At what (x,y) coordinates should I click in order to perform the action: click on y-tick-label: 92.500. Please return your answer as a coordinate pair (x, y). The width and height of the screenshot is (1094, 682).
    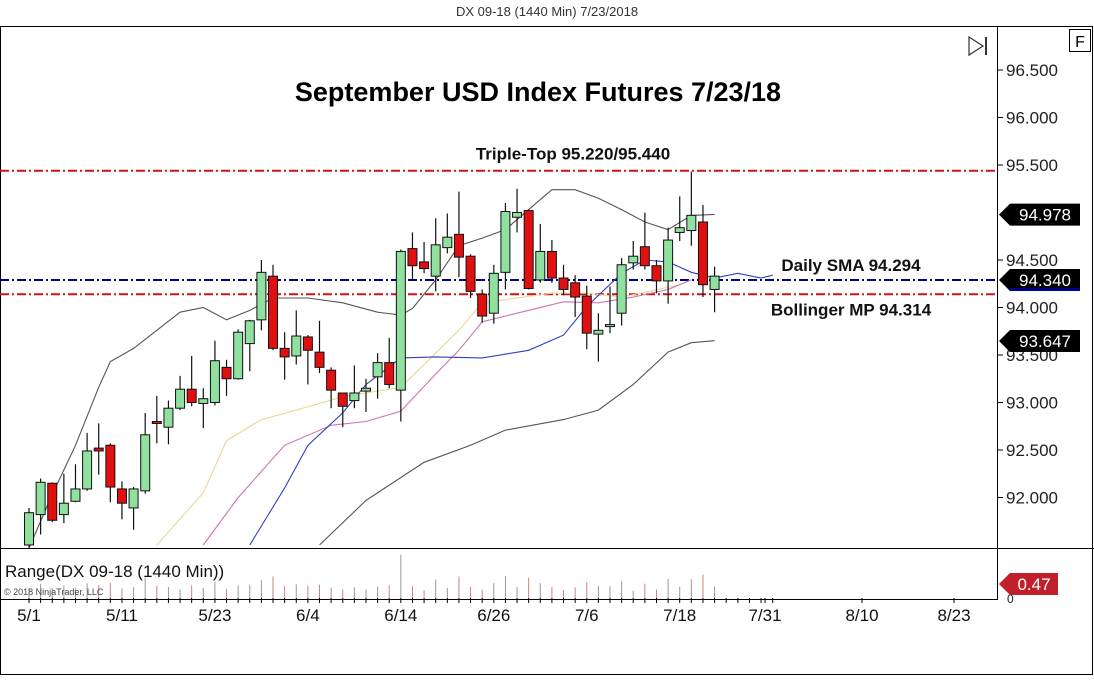
    Looking at the image, I should click on (1032, 450).